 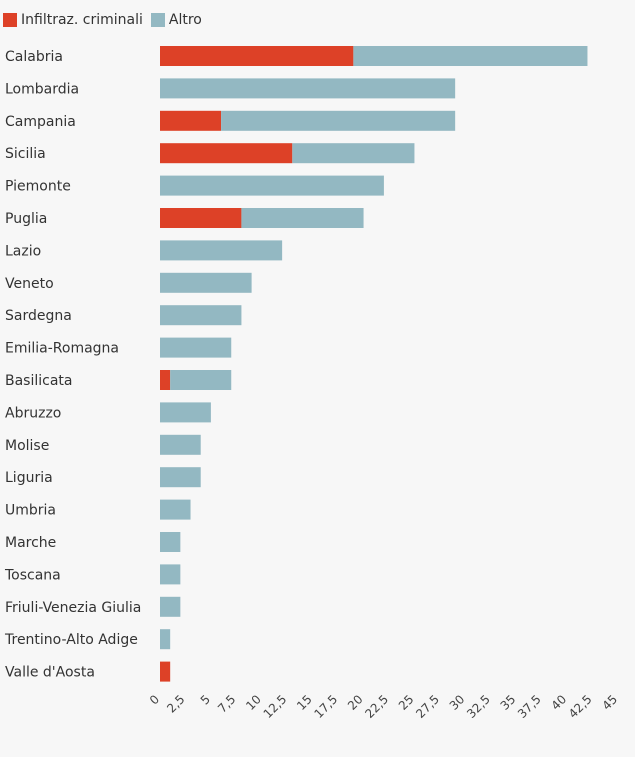 I want to click on x-tick-label: 32,5, so click(x=478, y=706).